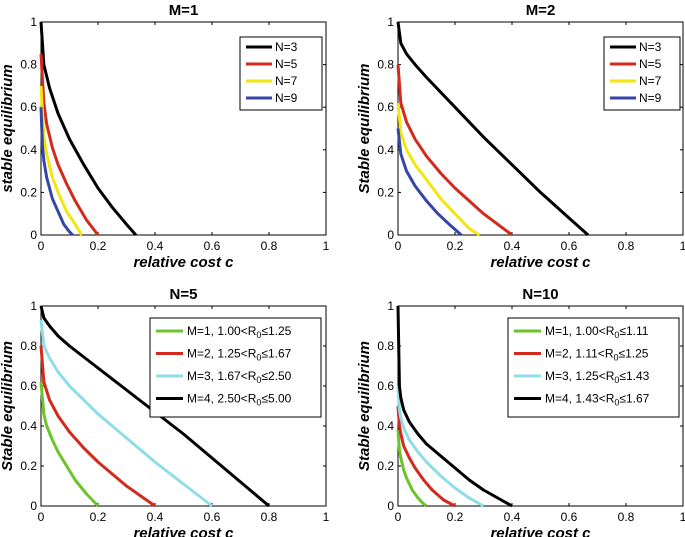 Image resolution: width=685 pixels, height=537 pixels. Describe the element at coordinates (239, 377) in the screenshot. I see `legend-label: M=3, 1.67<R0≤2.50` at that location.